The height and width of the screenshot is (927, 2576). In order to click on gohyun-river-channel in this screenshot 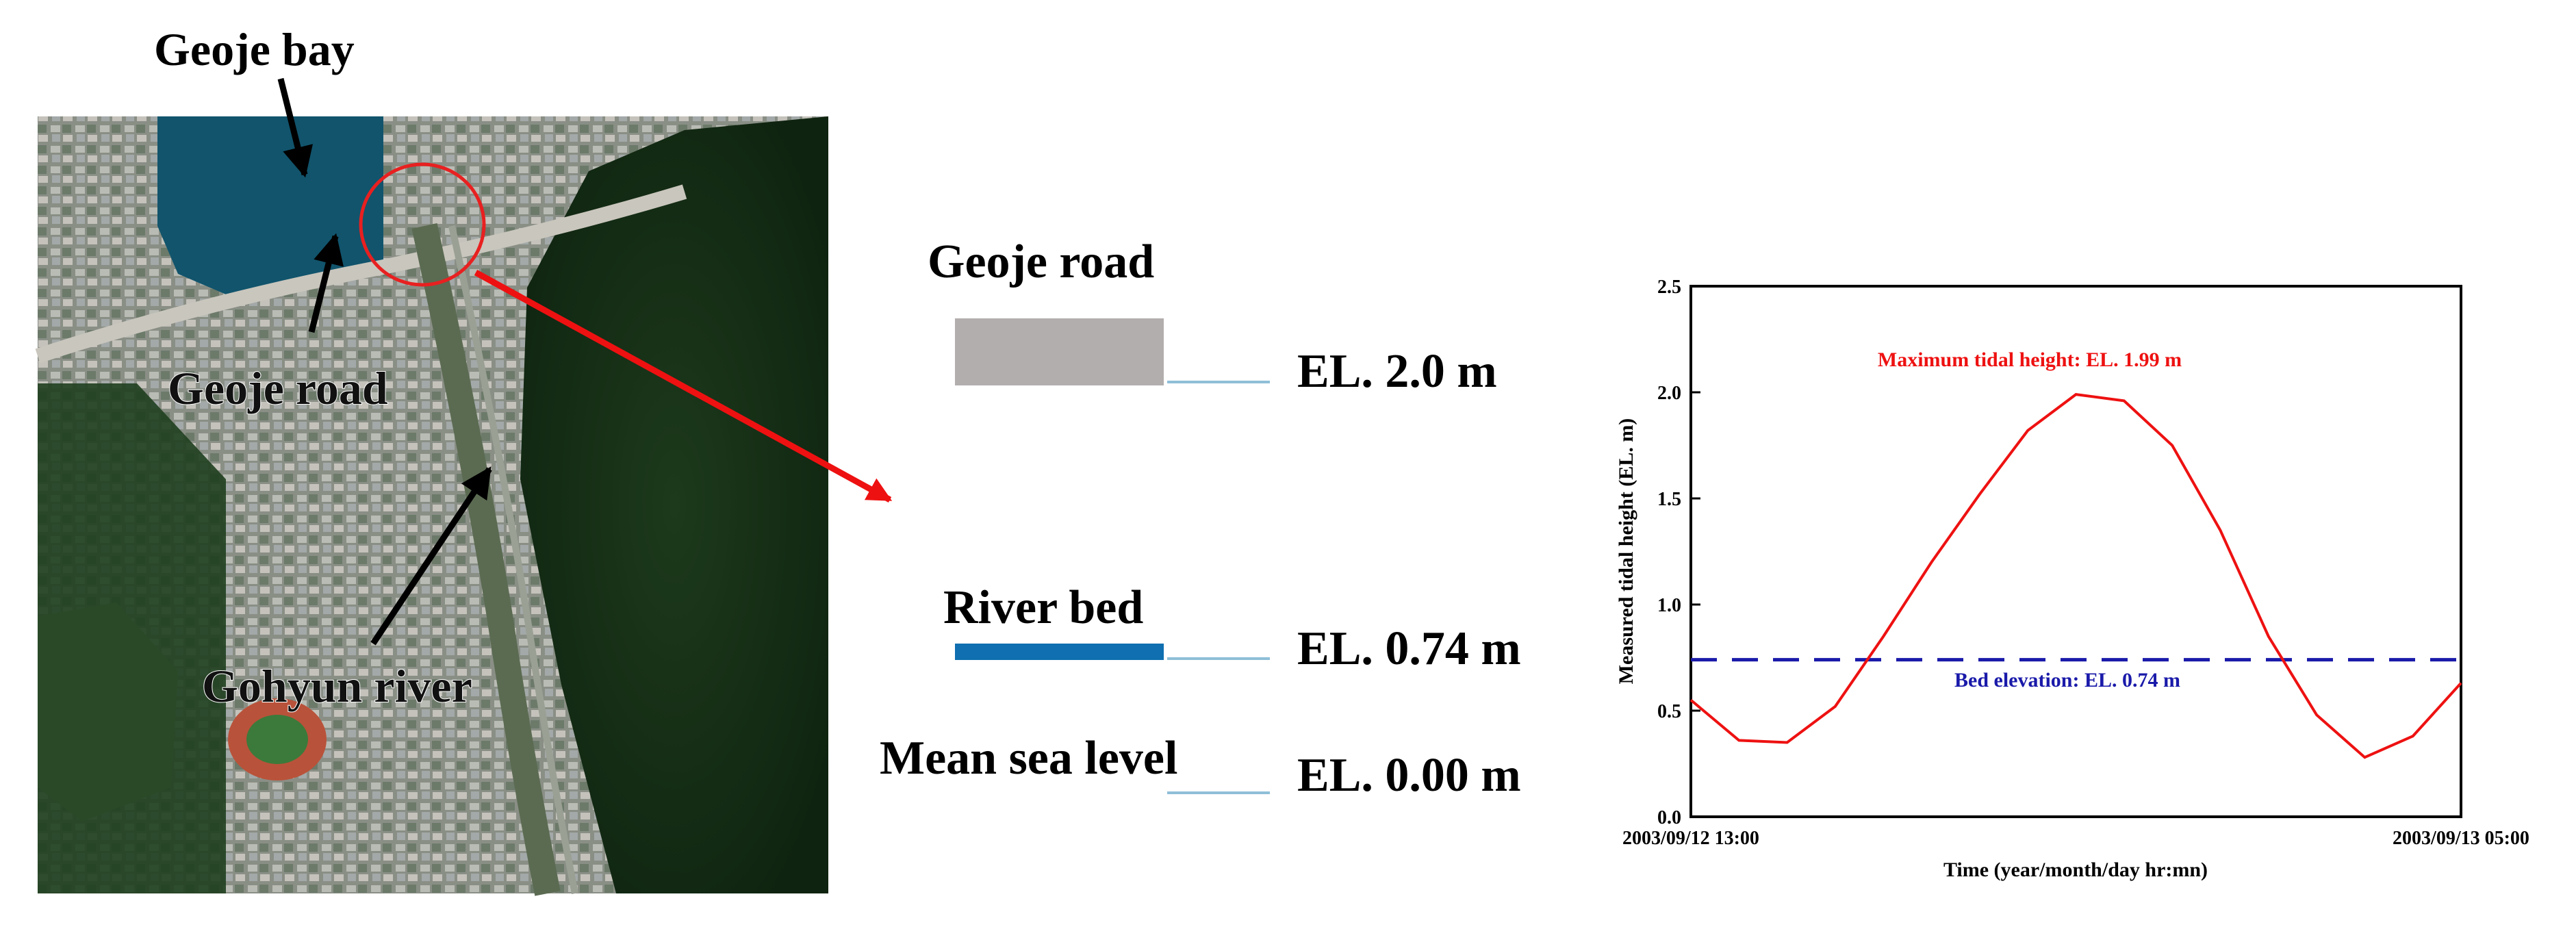, I will do `click(486, 559)`.